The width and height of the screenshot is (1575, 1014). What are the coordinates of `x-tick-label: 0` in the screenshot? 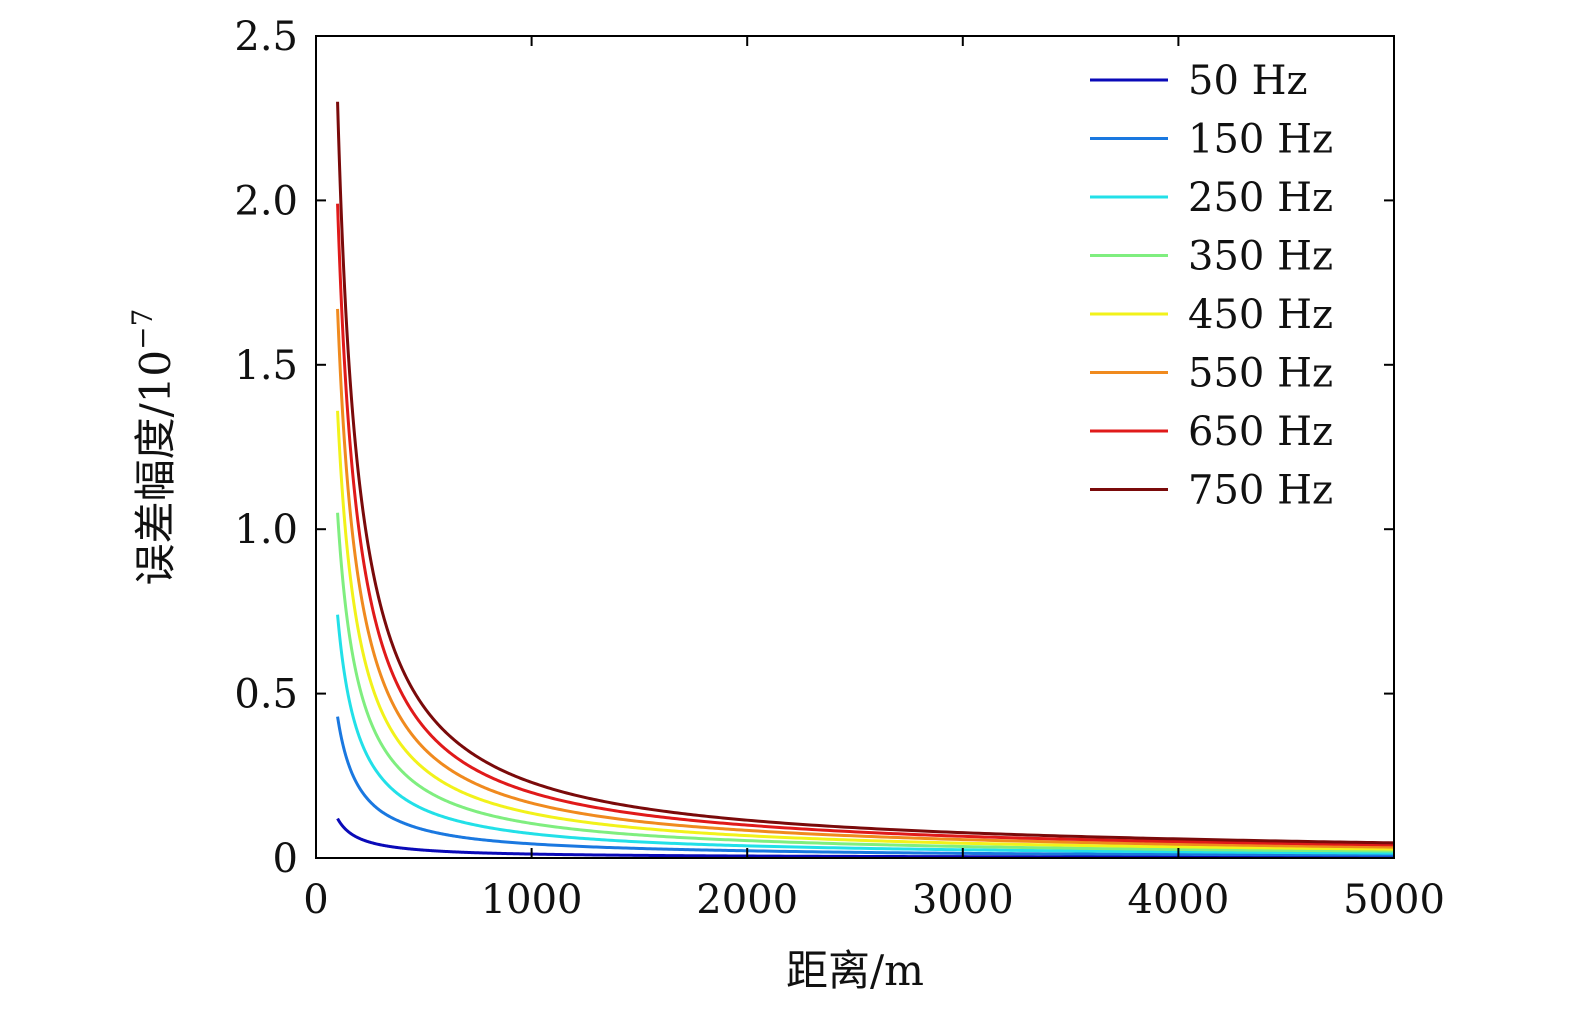 It's located at (315, 900).